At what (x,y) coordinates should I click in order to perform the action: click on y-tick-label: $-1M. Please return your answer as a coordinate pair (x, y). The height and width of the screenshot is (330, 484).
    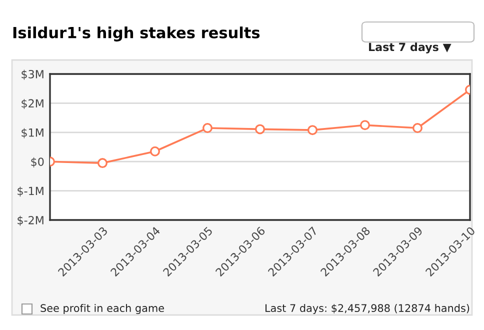
    Looking at the image, I should click on (31, 191).